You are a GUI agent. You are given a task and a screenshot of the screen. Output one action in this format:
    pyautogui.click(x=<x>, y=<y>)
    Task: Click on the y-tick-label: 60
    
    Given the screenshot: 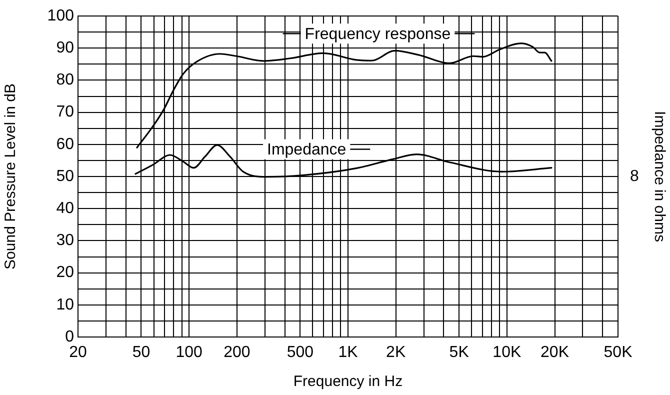 What is the action you would take?
    pyautogui.click(x=65, y=144)
    